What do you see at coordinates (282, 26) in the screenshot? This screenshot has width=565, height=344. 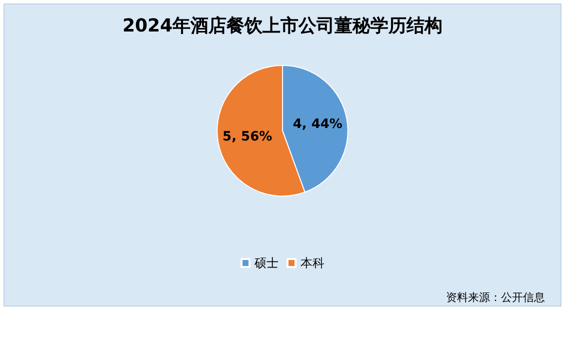 I see `chart-title: 2024年酒店餐饮上市公司董秘学历结构` at bounding box center [282, 26].